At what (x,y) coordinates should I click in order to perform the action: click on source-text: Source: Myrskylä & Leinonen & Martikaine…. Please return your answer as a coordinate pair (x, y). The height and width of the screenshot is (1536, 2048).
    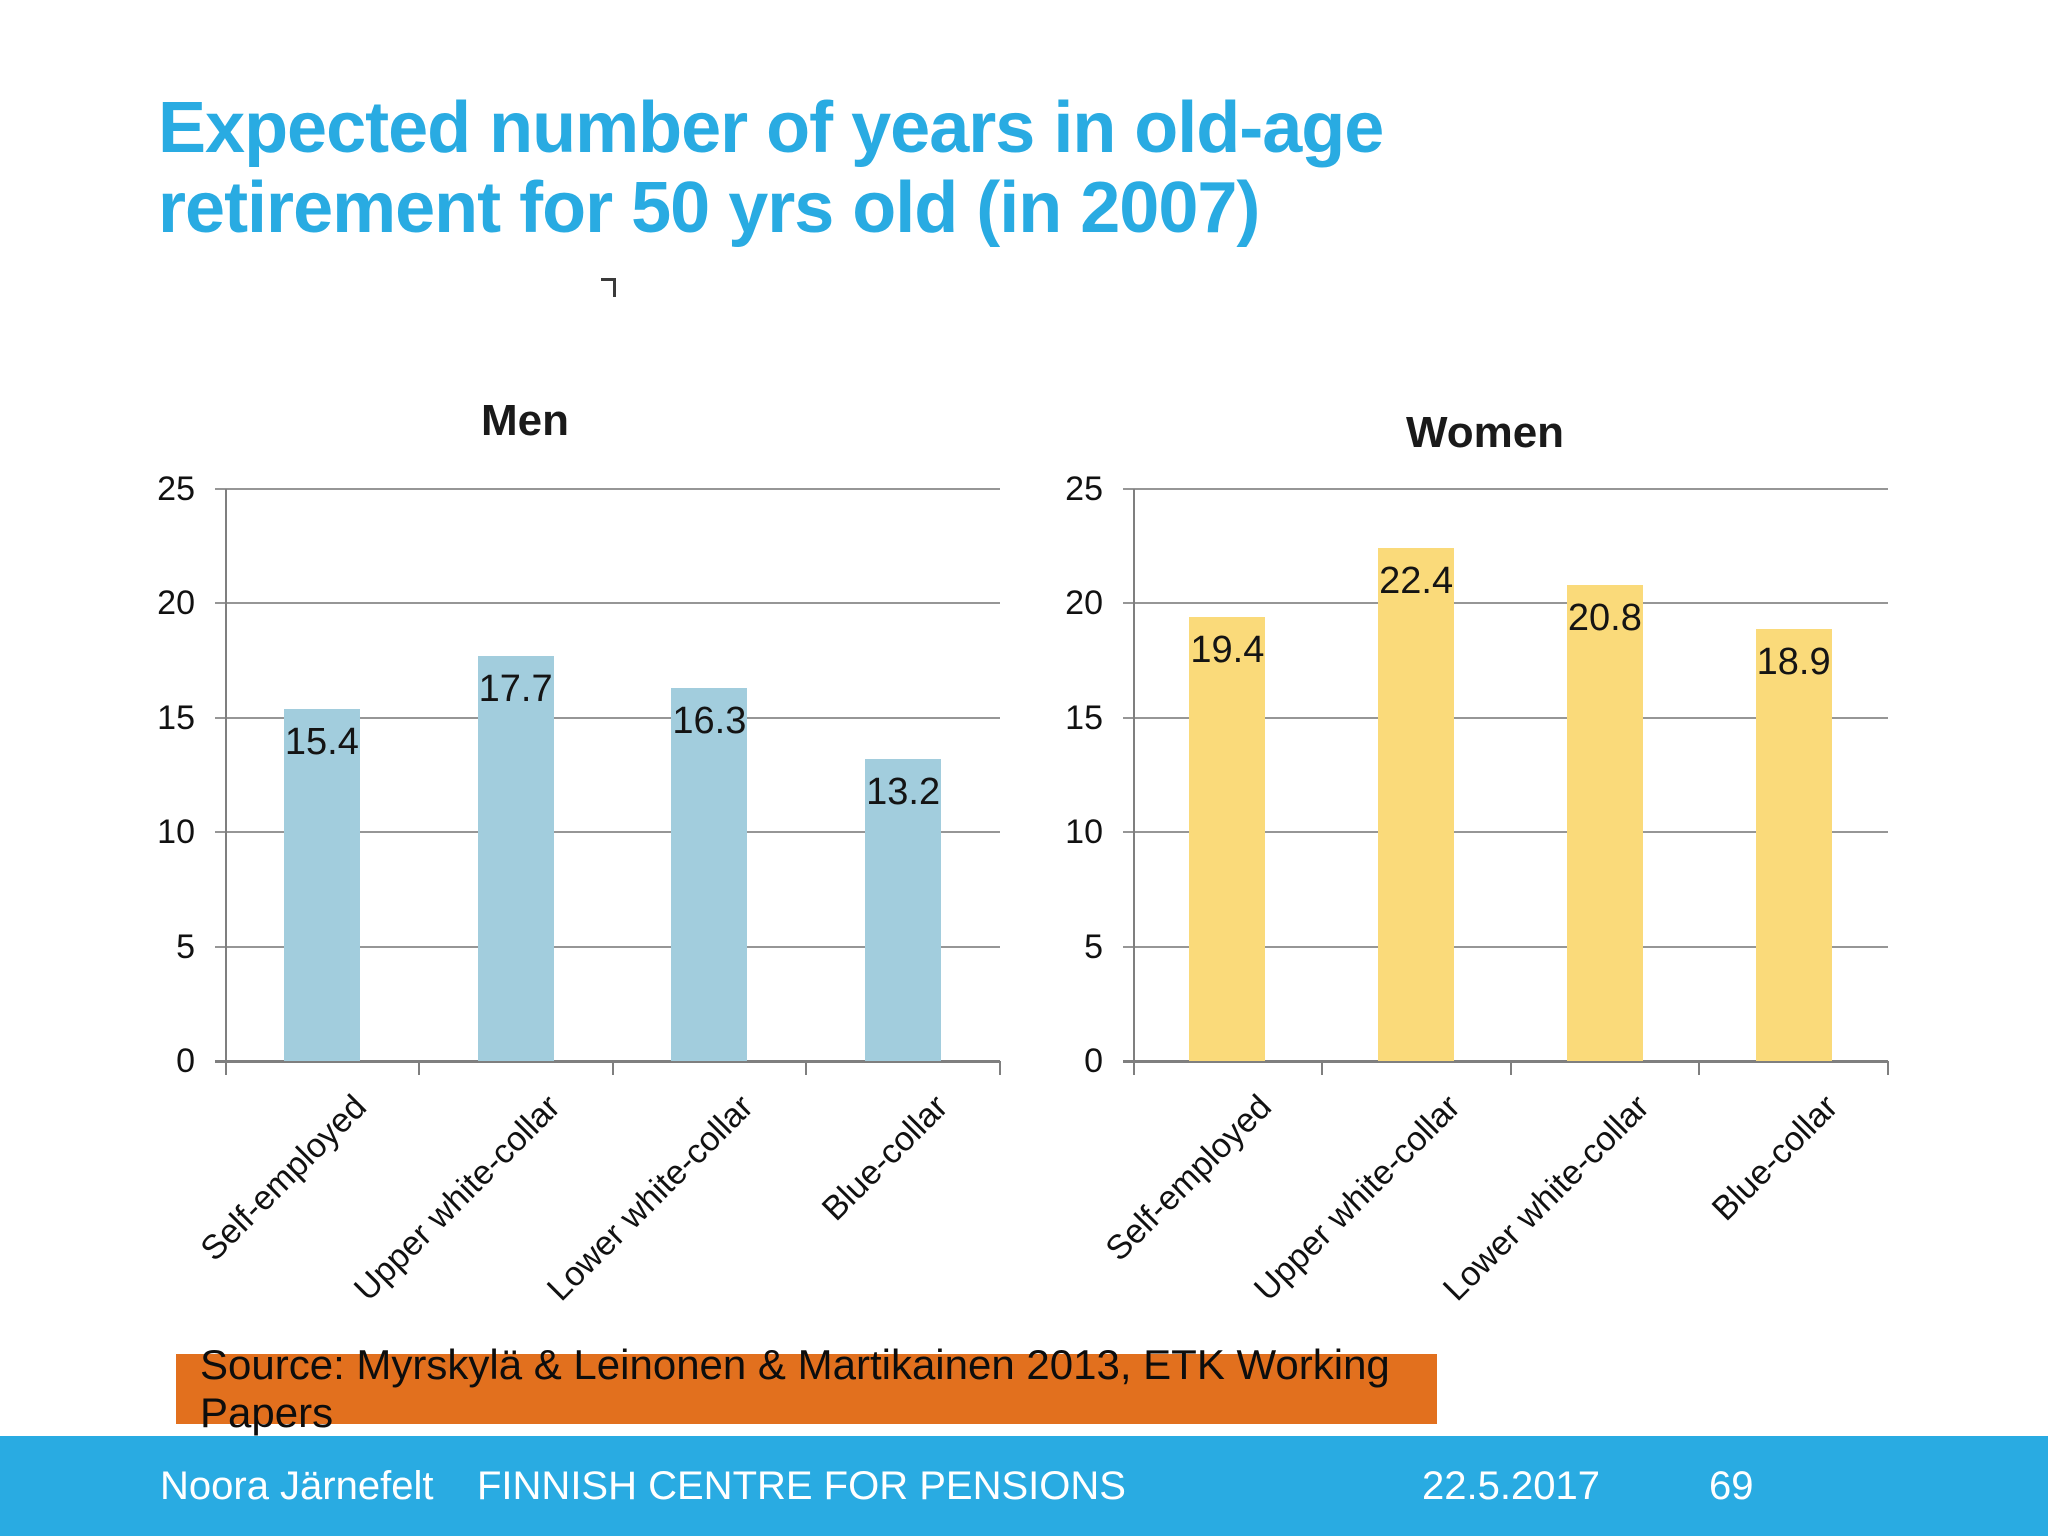
    Looking at the image, I should click on (795, 1388).